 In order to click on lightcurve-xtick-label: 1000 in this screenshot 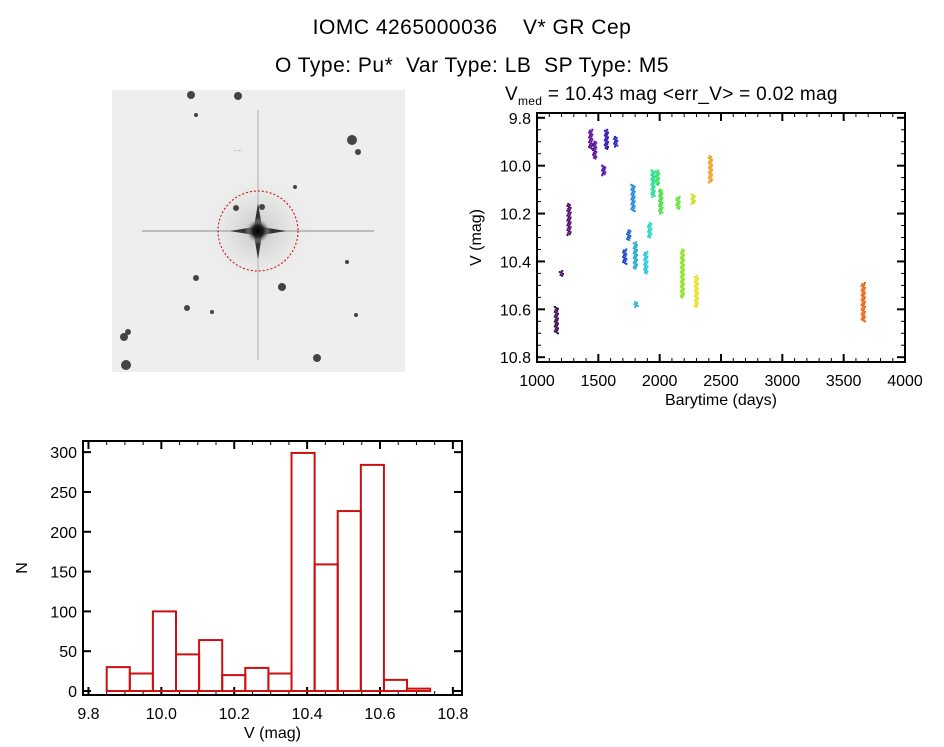, I will do `click(537, 381)`.